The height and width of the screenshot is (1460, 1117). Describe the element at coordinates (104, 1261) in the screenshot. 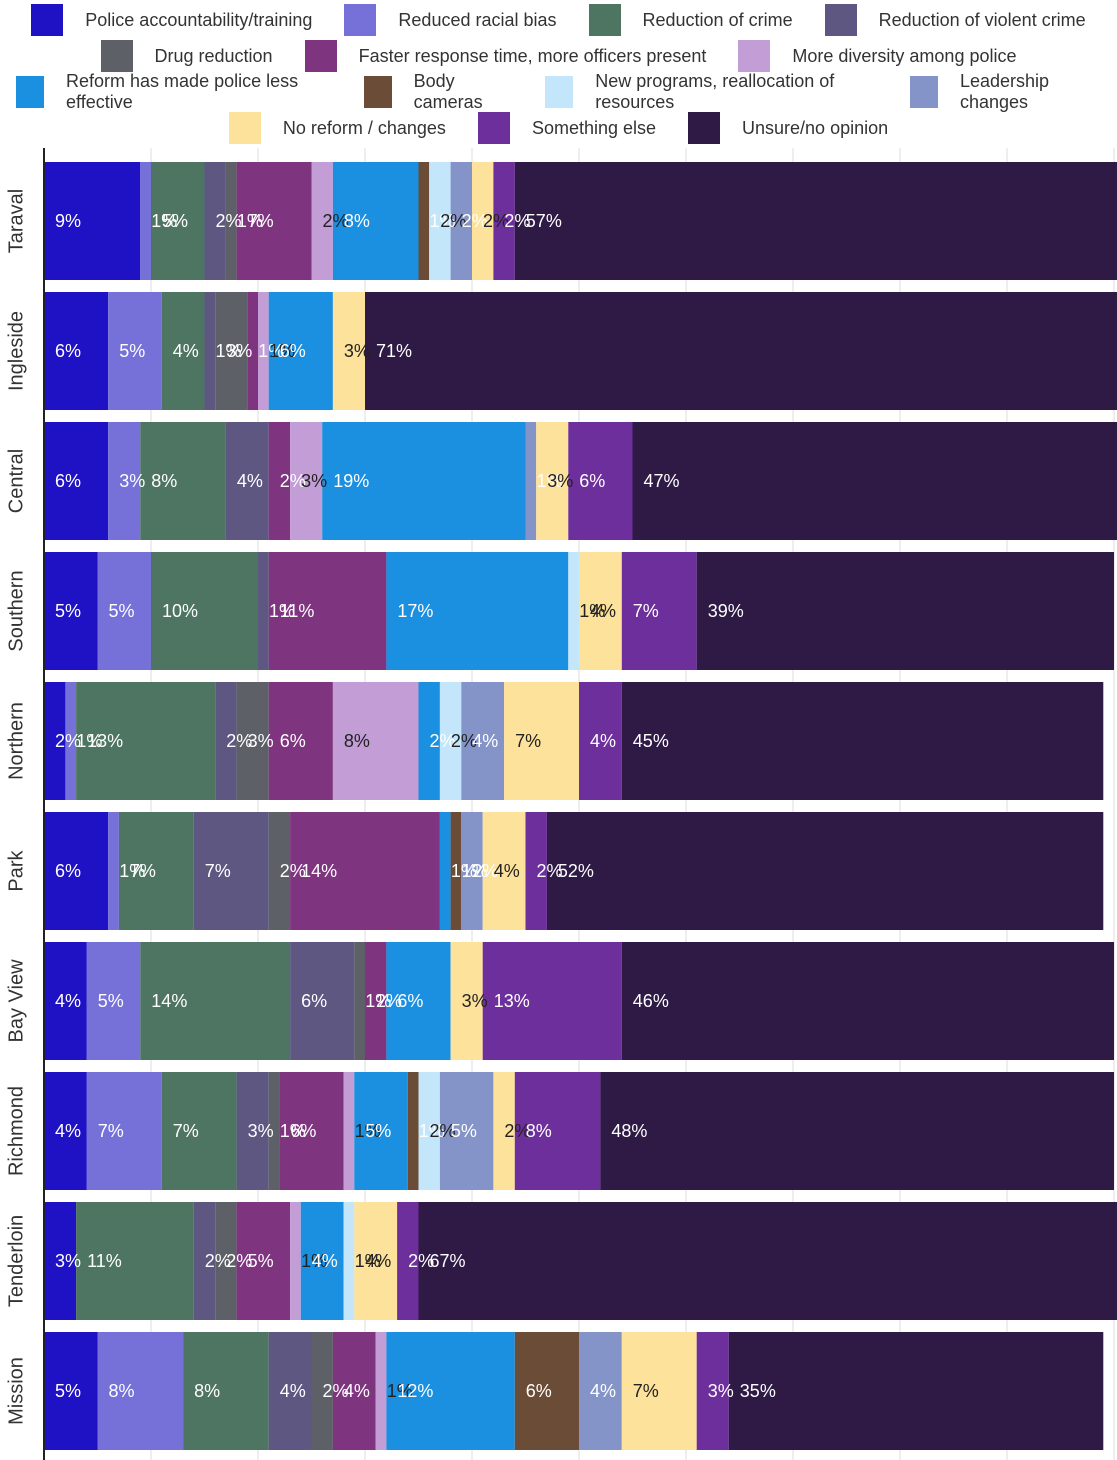

I see `data-label: 11%` at that location.